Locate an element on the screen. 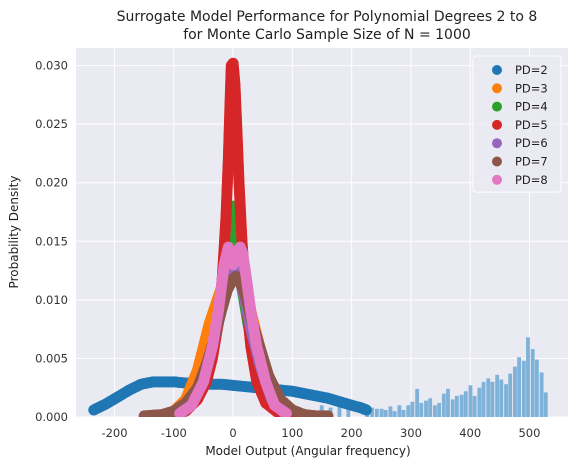 The width and height of the screenshot is (578, 467). y-tick-label: 0.025 is located at coordinates (51, 124).